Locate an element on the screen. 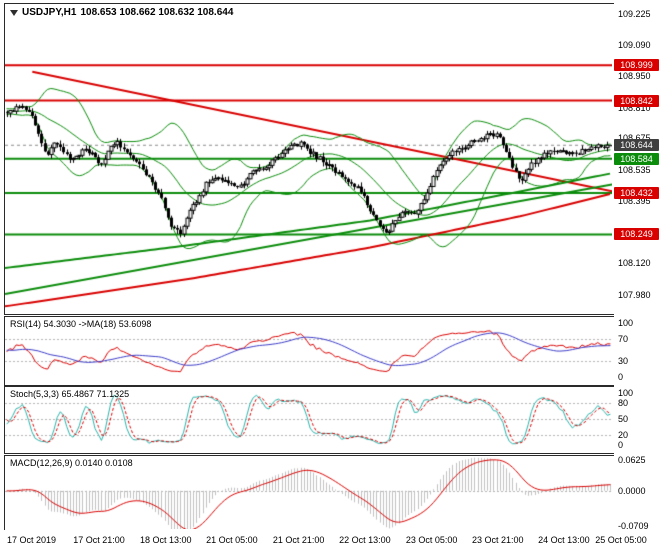  time-axis-label: 21 Oct 05:00 is located at coordinates (232, 540).